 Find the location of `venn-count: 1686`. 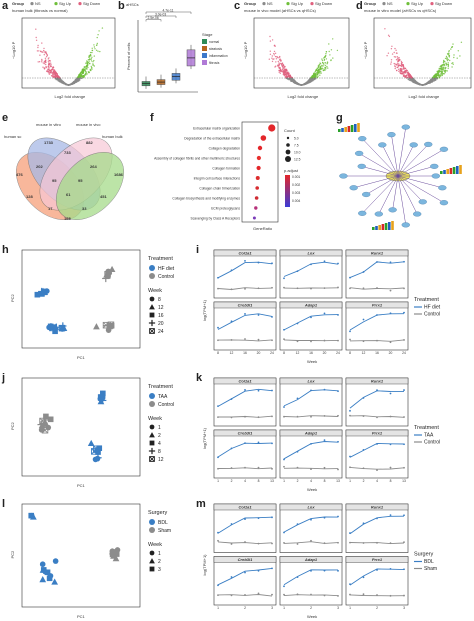

venn-count: 1686 is located at coordinates (119, 174).